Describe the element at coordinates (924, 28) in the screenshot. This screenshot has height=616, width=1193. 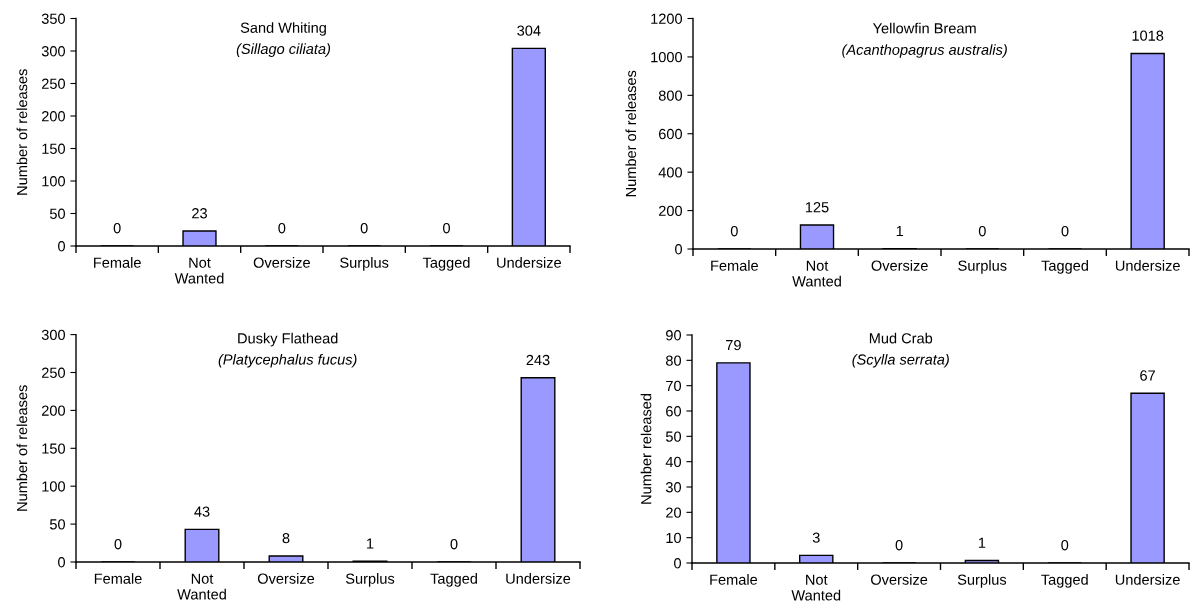
I see `chart-title: Yellowfin Bream` at that location.